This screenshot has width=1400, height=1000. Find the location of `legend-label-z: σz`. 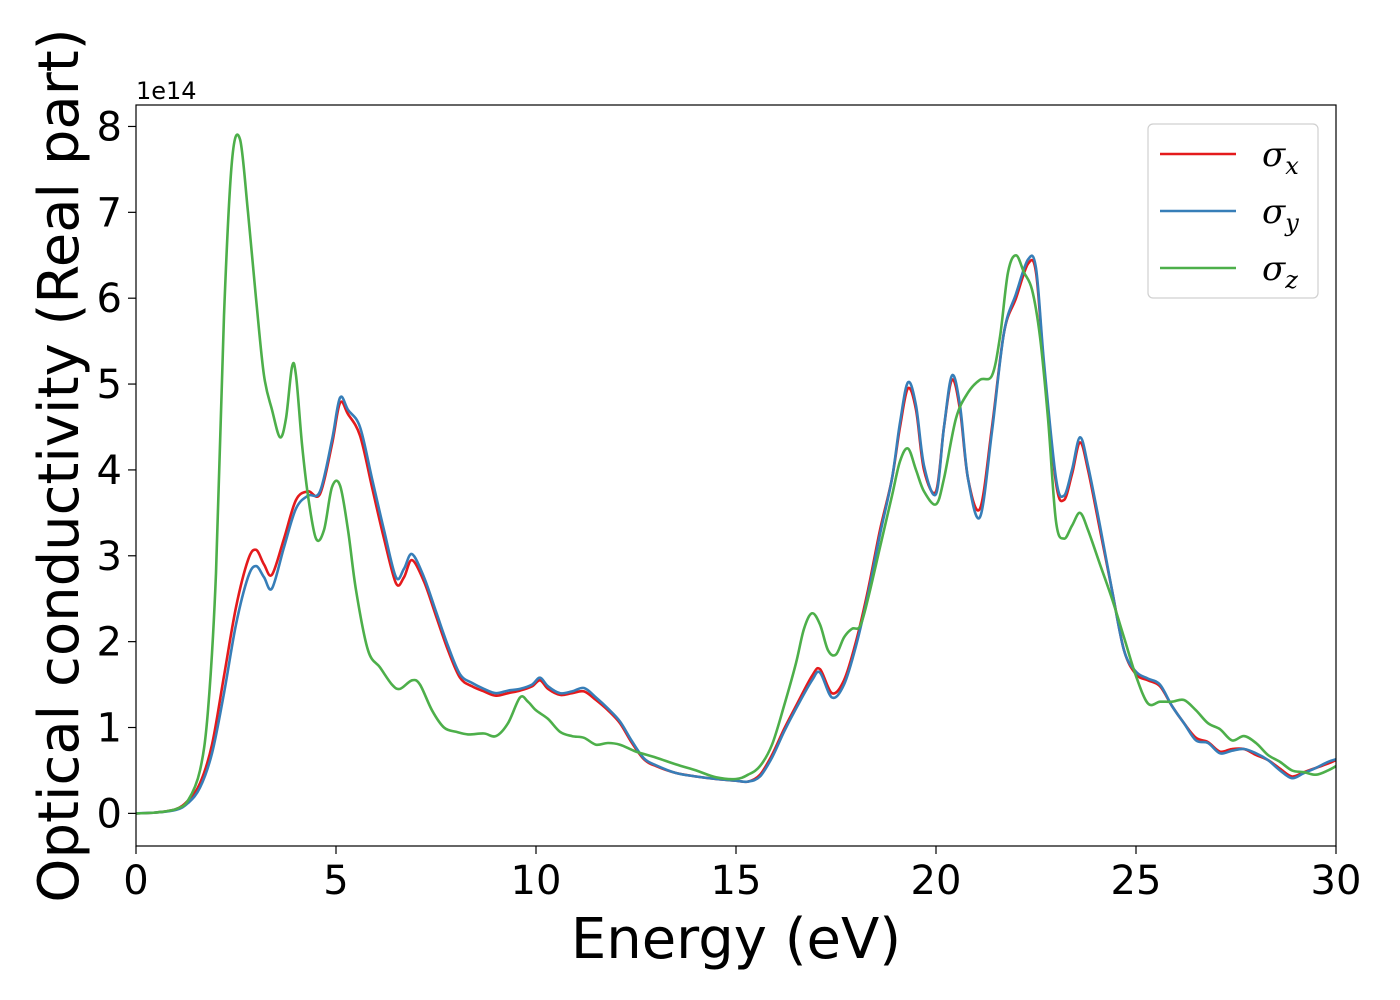

legend-label-z: σz is located at coordinates (1280, 271).